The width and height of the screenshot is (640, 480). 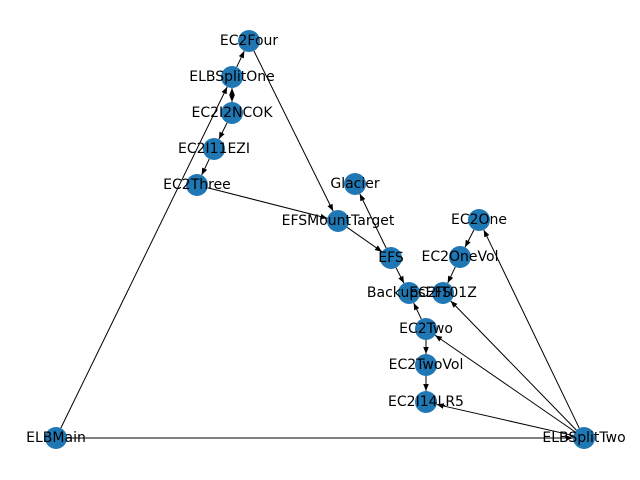 I want to click on node-label-EC2Three: EC2Three, so click(x=197, y=185).